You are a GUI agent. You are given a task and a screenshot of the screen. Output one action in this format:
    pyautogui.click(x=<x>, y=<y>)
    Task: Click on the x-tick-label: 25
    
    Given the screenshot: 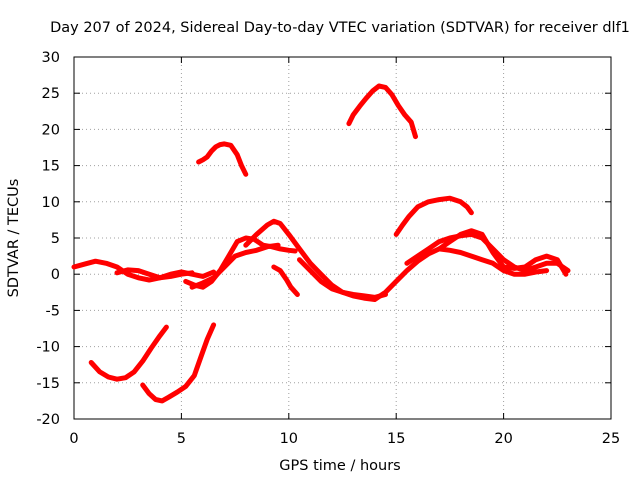 What is the action you would take?
    pyautogui.click(x=611, y=439)
    